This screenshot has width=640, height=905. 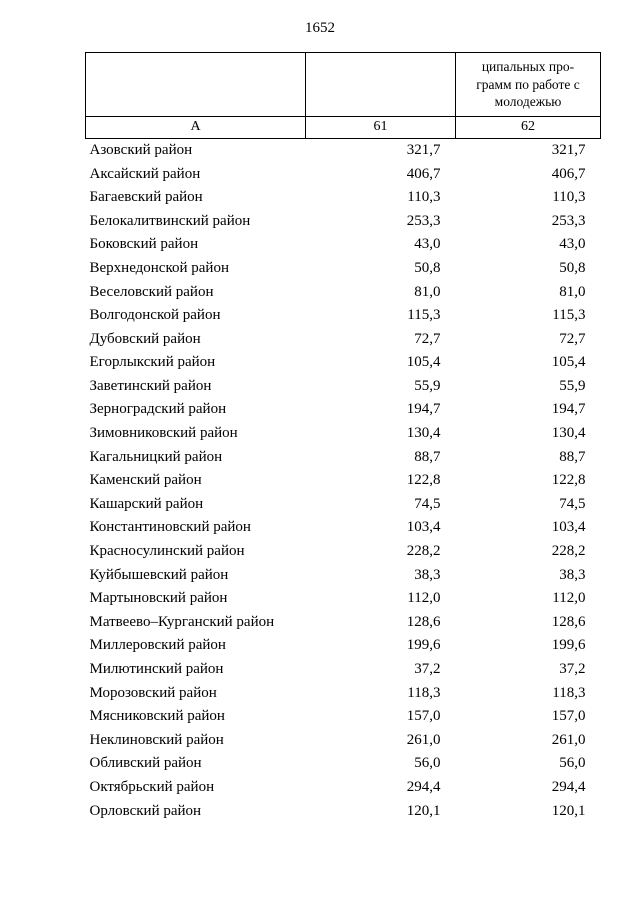 What do you see at coordinates (343, 387) in the screenshot?
I see `table-row: Заветинский район 55,9 55,9` at bounding box center [343, 387].